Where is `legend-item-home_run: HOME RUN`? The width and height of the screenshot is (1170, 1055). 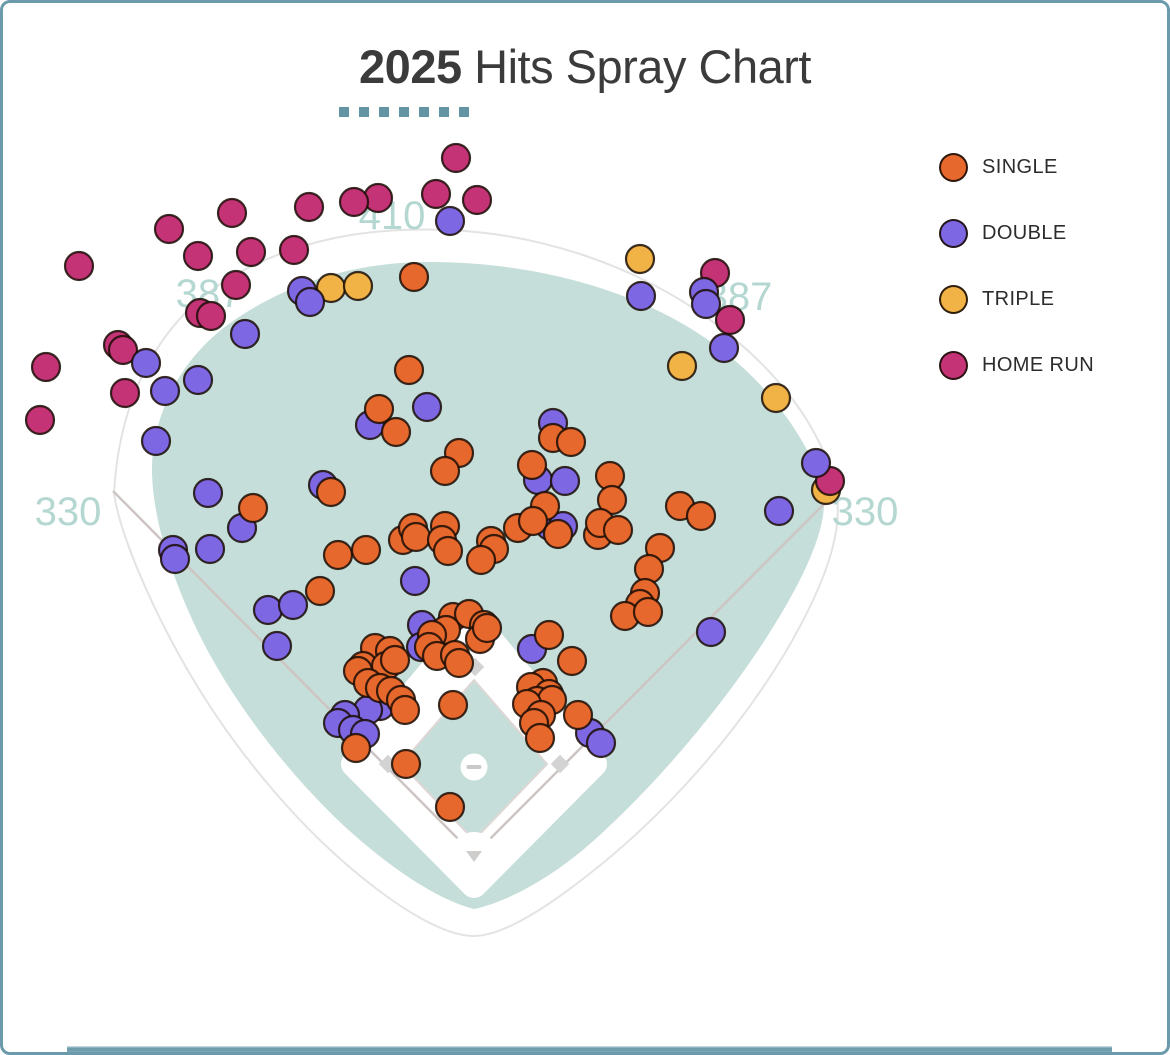 legend-item-home_run: HOME RUN is located at coordinates (1016, 365).